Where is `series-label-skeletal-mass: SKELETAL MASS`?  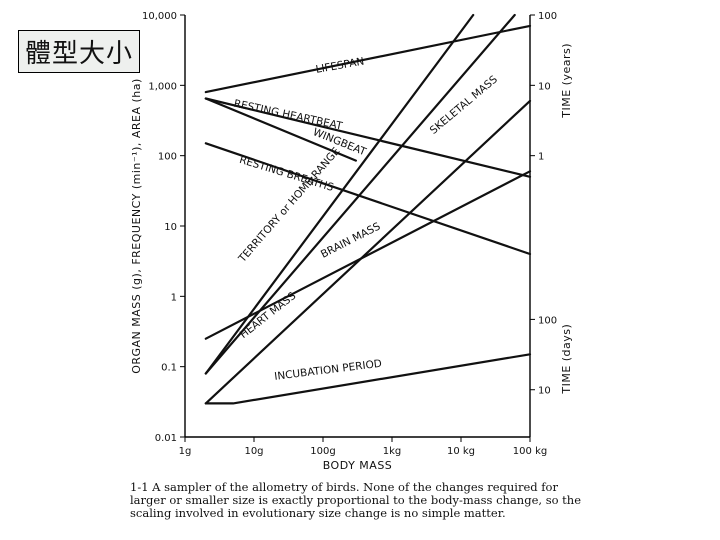 series-label-skeletal-mass: SKELETAL MASS is located at coordinates (464, 105).